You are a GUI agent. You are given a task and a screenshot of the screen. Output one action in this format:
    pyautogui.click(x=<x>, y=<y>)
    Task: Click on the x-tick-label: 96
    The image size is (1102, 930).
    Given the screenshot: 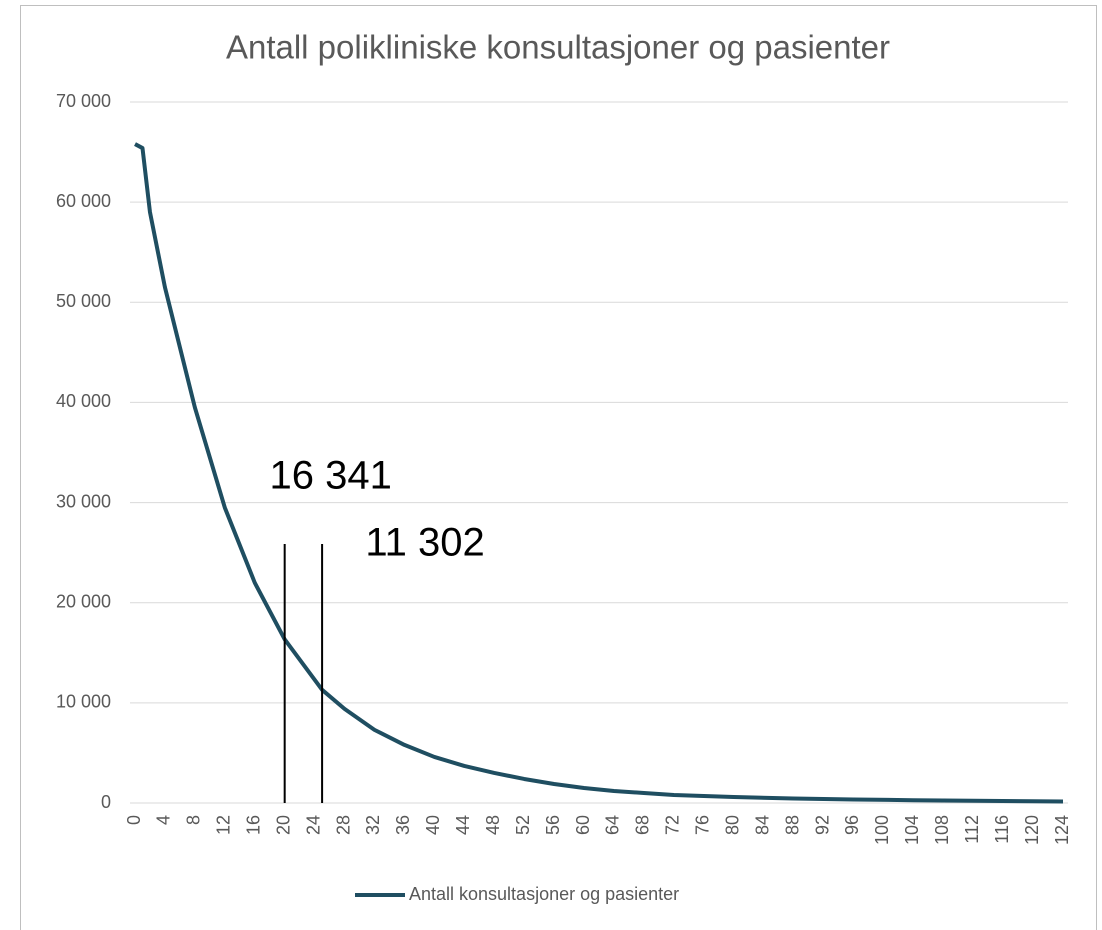 What is the action you would take?
    pyautogui.click(x=852, y=825)
    